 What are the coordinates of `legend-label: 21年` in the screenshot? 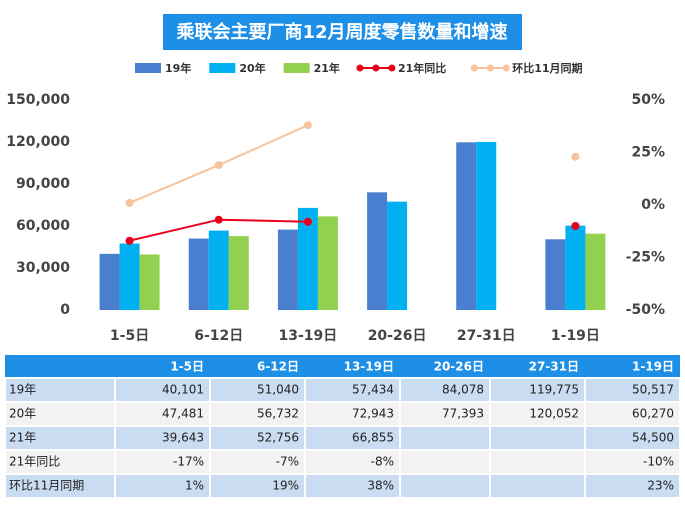 It's located at (327, 68).